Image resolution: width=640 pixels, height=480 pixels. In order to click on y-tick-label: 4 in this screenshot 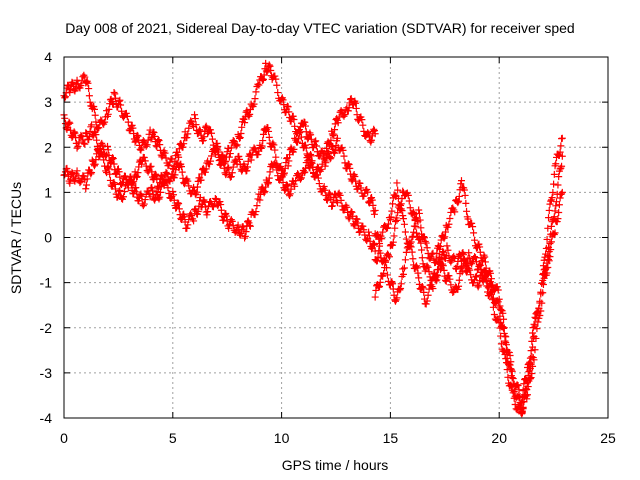, I will do `click(48, 57)`.